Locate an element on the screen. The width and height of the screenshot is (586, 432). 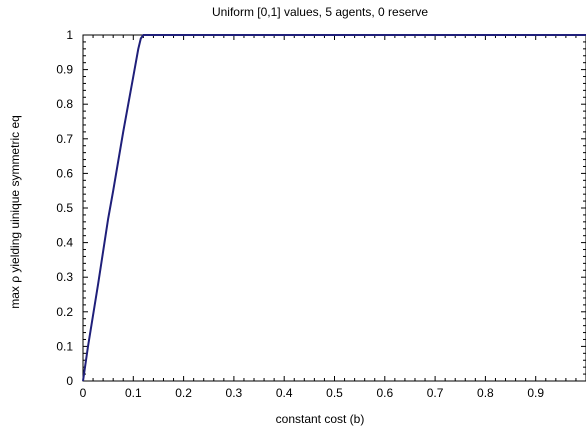
x-tick-label: 0.2 is located at coordinates (183, 393).